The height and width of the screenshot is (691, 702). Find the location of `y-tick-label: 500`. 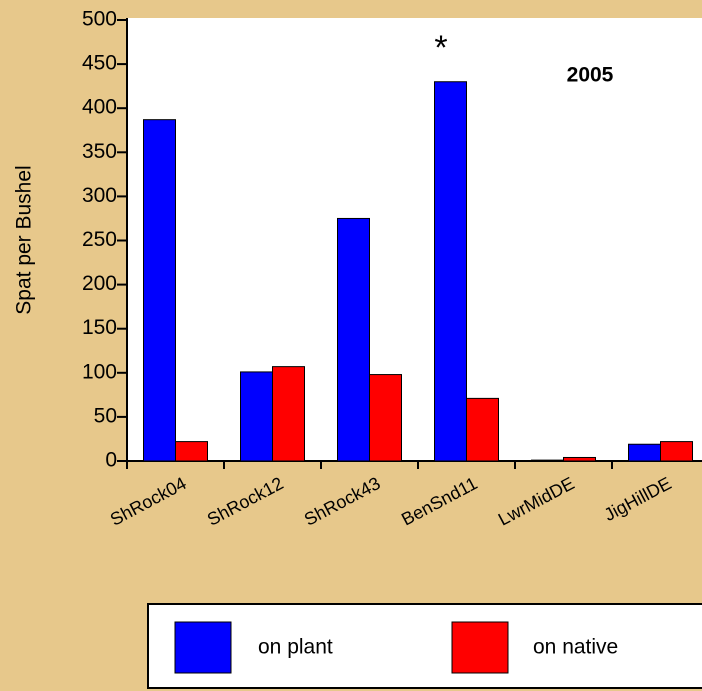

y-tick-label: 500 is located at coordinates (99, 19).